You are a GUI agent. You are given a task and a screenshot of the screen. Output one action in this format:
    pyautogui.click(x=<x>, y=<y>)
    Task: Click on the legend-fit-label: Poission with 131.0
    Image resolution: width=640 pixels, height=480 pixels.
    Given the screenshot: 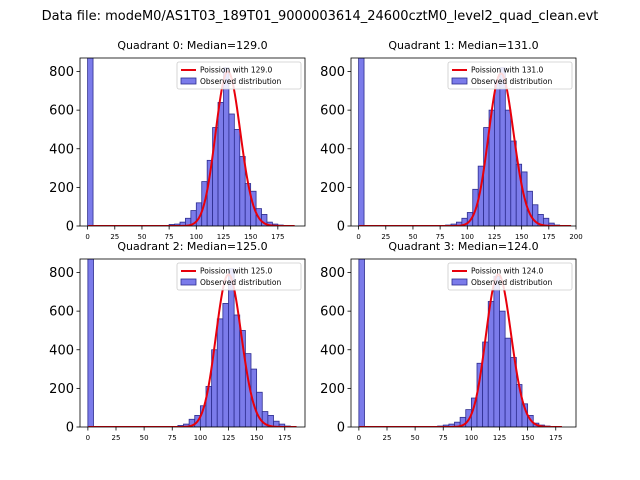 What is the action you would take?
    pyautogui.click(x=507, y=70)
    